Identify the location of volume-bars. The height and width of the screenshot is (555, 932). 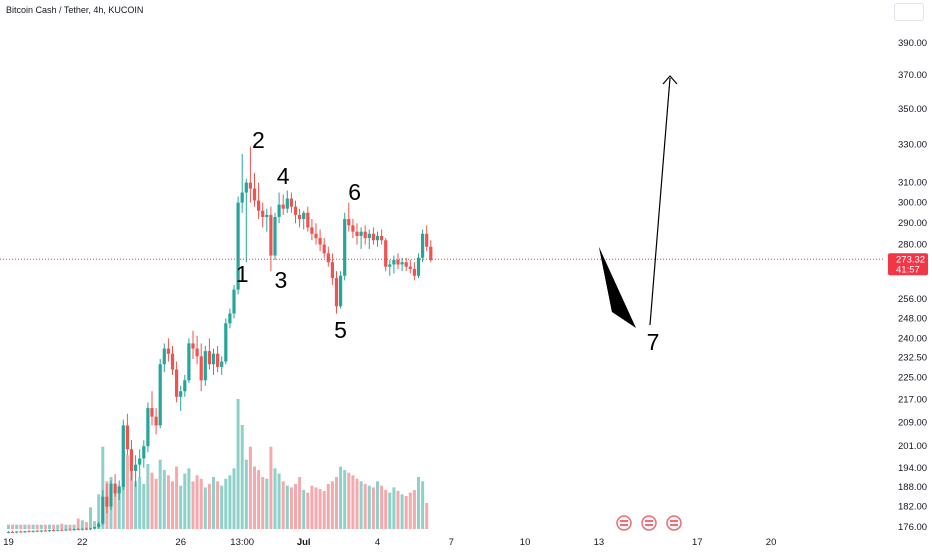
(218, 464).